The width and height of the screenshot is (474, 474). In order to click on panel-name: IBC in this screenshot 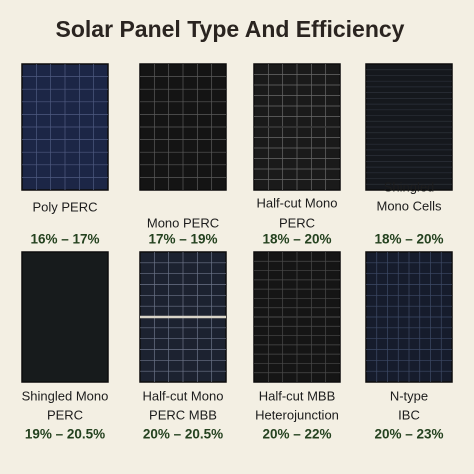, I will do `click(409, 414)`.